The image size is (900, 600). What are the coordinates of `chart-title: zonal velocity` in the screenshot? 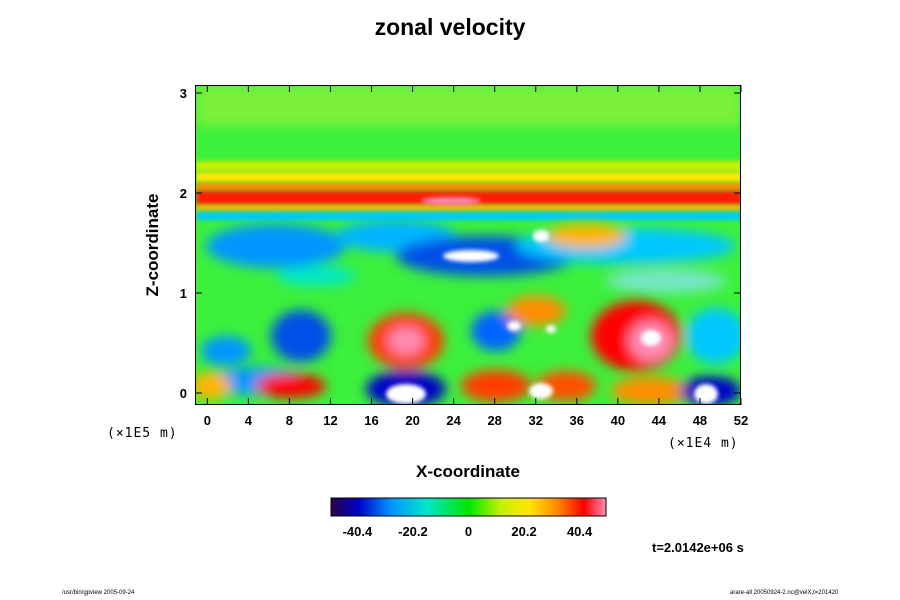 It's located at (450, 27).